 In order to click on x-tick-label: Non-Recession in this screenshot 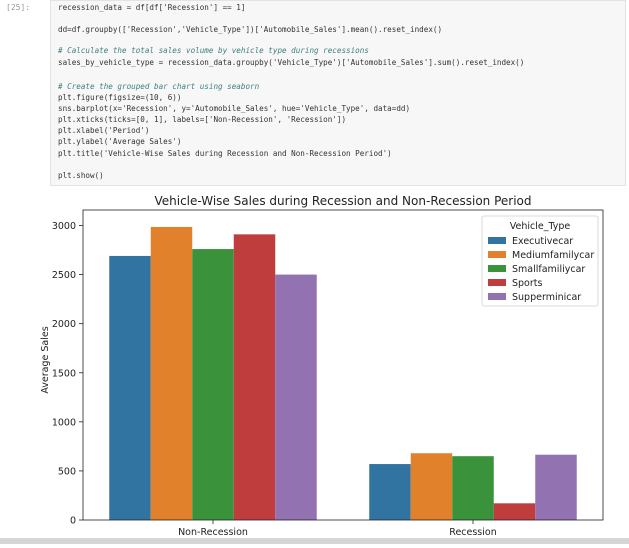, I will do `click(213, 532)`.